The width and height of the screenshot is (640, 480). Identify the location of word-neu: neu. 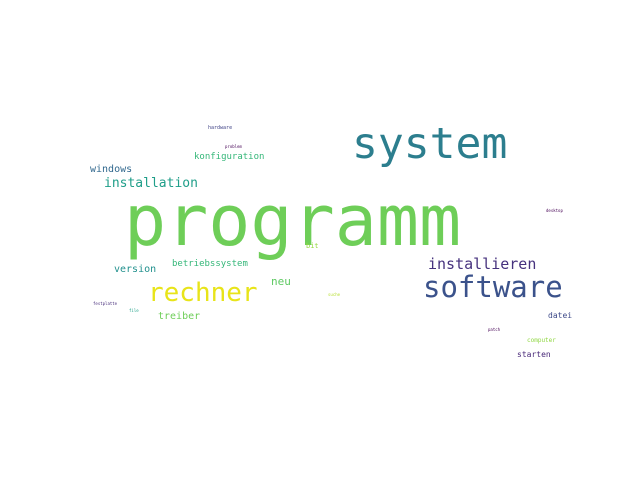
(281, 281).